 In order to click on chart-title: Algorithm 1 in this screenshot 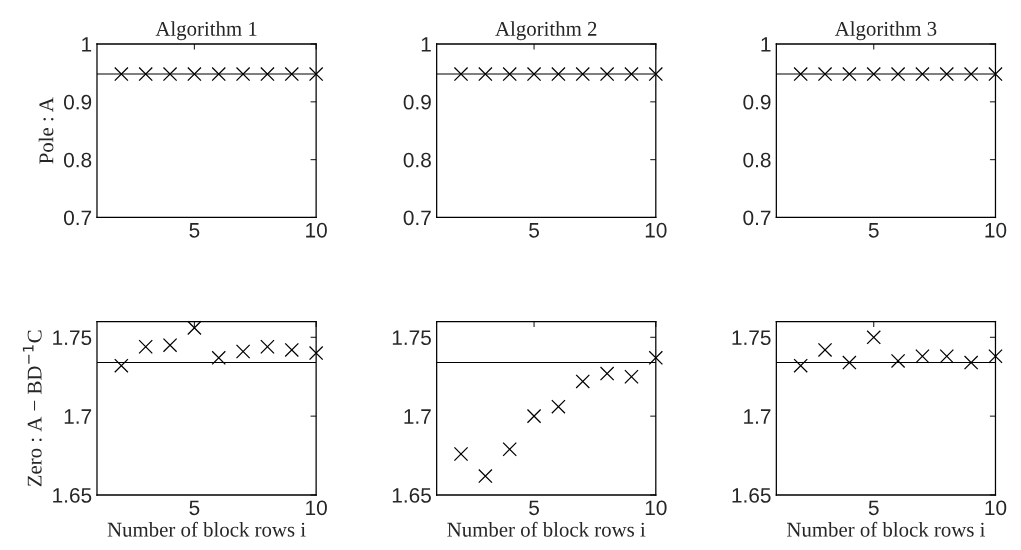, I will do `click(206, 31)`.